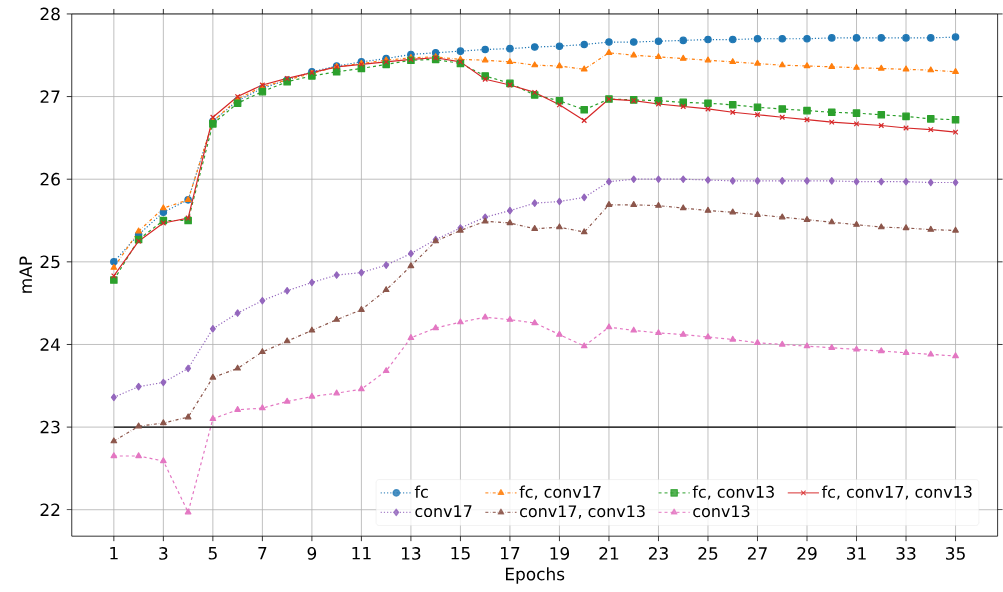 This screenshot has height=592, width=1003. Describe the element at coordinates (896, 492) in the screenshot. I see `legend-label: fc, conv17, conv13` at that location.